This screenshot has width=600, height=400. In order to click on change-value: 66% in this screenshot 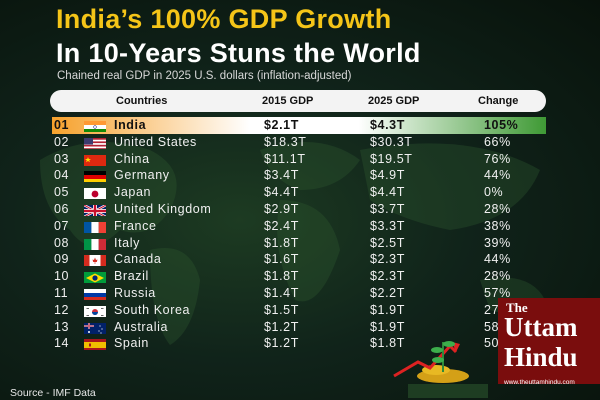, I will do `click(497, 141)`.